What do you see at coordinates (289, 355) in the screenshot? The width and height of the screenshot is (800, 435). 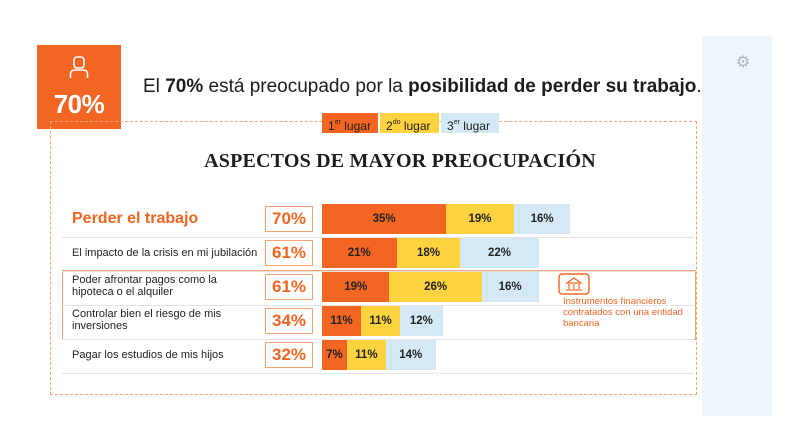 I see `total-value: 32%` at bounding box center [289, 355].